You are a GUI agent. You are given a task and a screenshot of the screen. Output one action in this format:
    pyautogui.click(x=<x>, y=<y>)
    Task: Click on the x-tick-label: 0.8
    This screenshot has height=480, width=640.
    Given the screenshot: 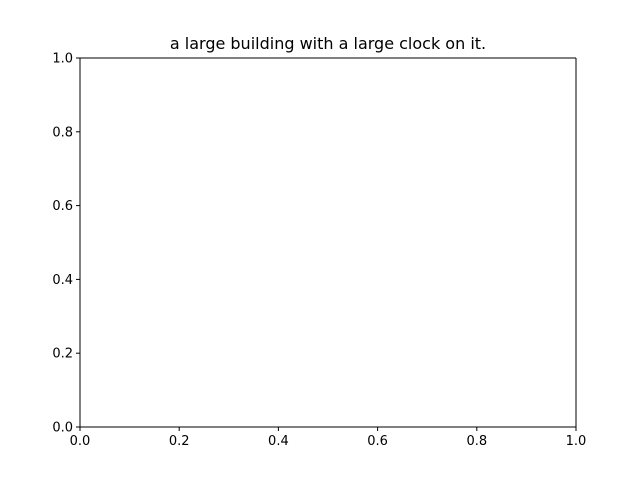 What is the action you would take?
    pyautogui.click(x=476, y=441)
    